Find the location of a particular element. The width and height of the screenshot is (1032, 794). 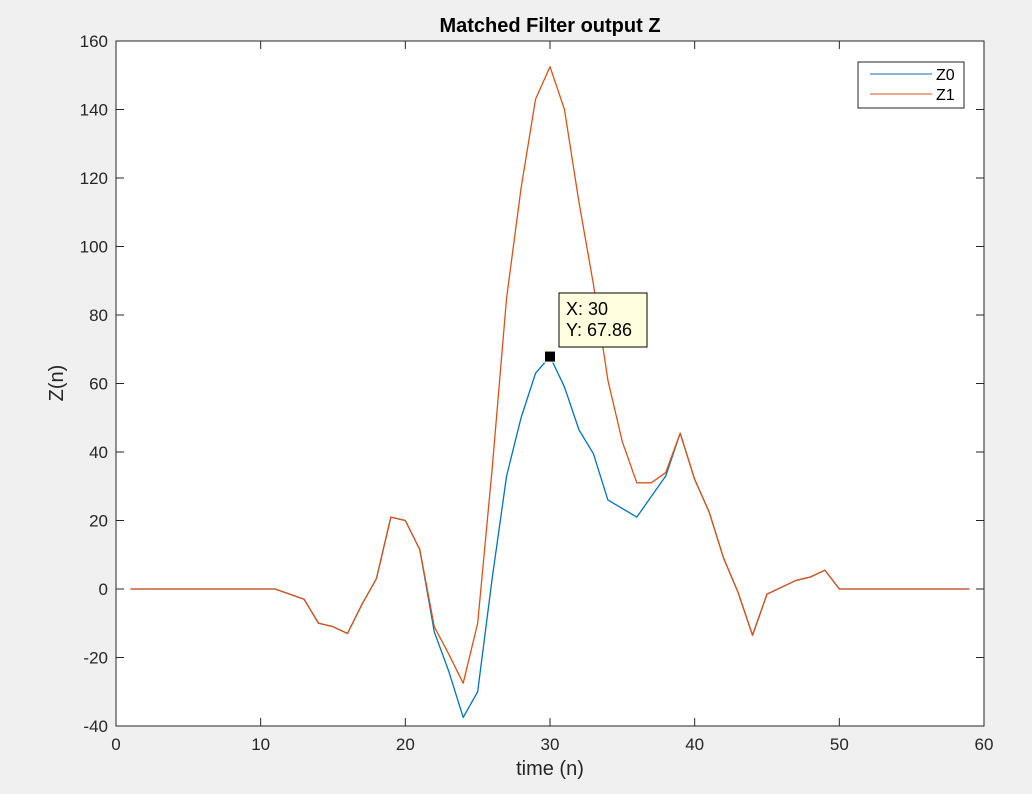

legend-box is located at coordinates (911, 85).